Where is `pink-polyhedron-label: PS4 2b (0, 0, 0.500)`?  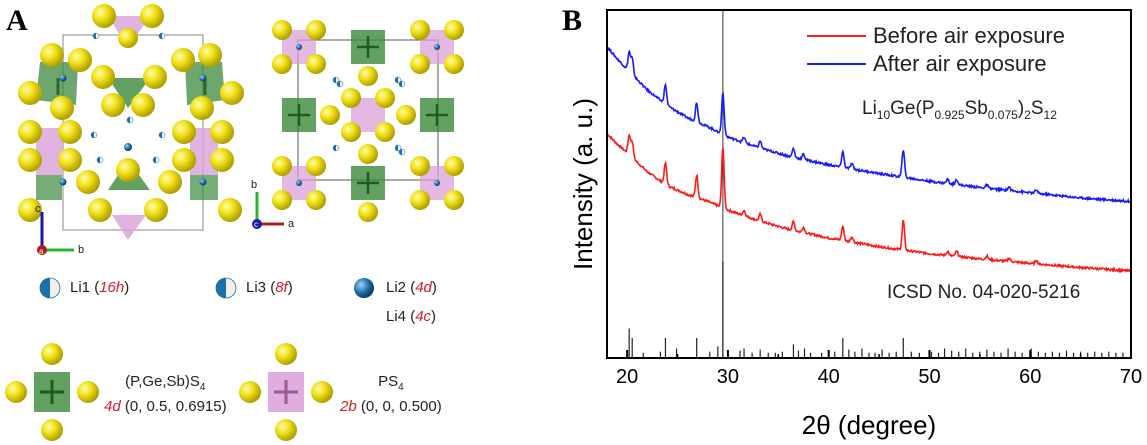
pink-polyhedron-label: PS4 2b (0, 0, 0.500) is located at coordinates (391, 394).